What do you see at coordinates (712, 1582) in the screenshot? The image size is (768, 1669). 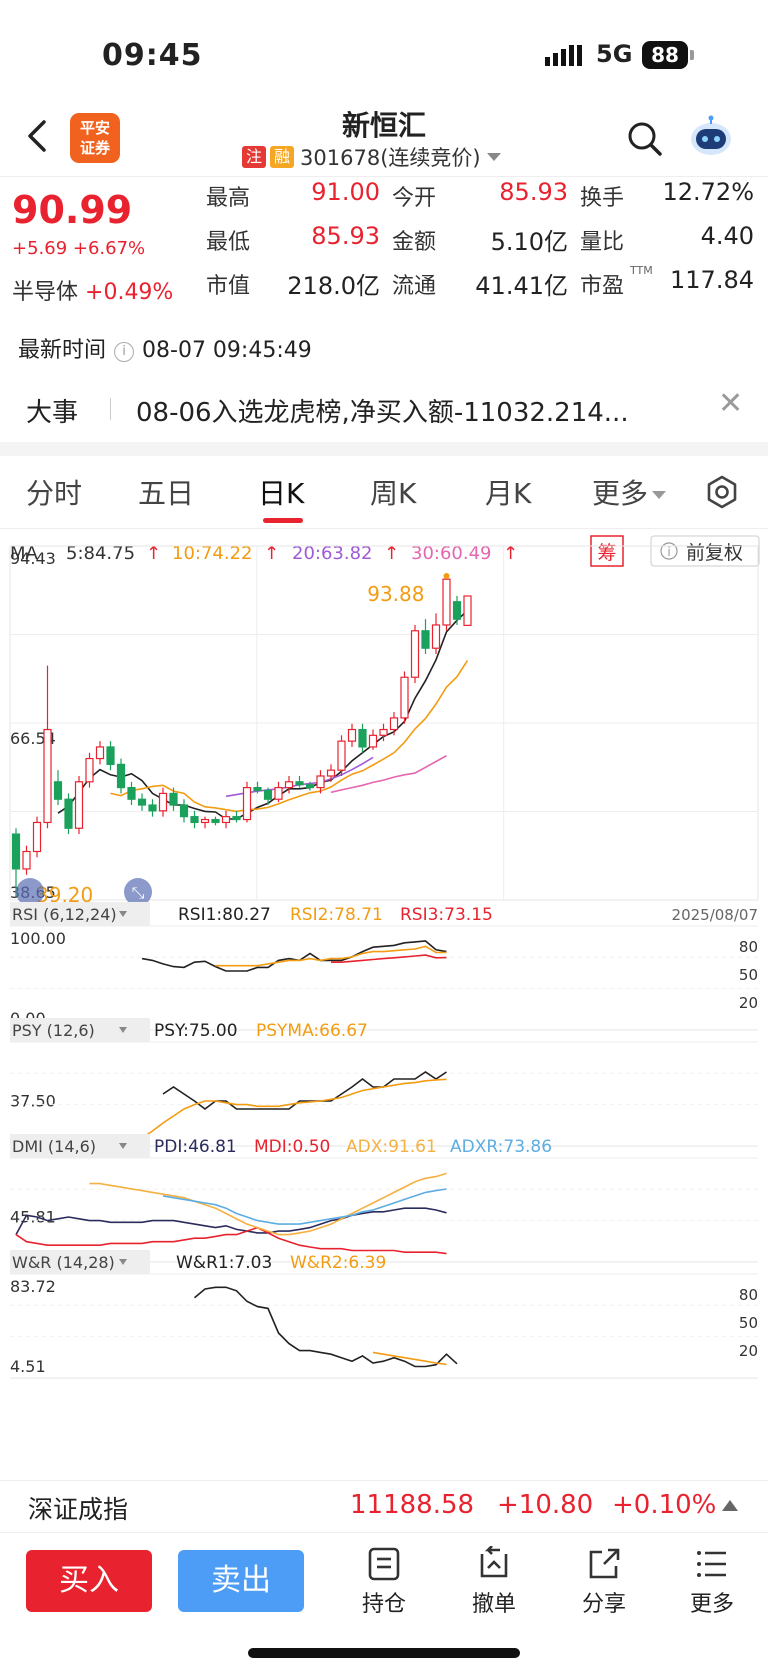 I see `more-button: 更多` at bounding box center [712, 1582].